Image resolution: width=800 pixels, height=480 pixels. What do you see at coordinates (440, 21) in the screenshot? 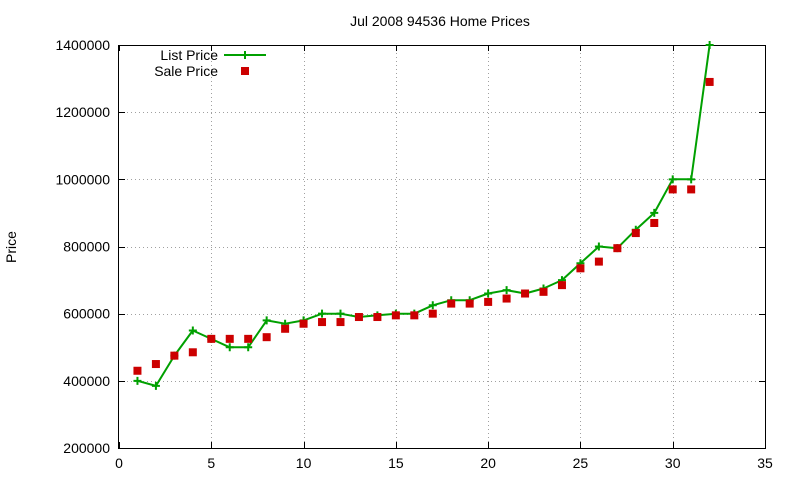
I see `chart-title: Jul 2008 94536 Home Prices` at bounding box center [440, 21].